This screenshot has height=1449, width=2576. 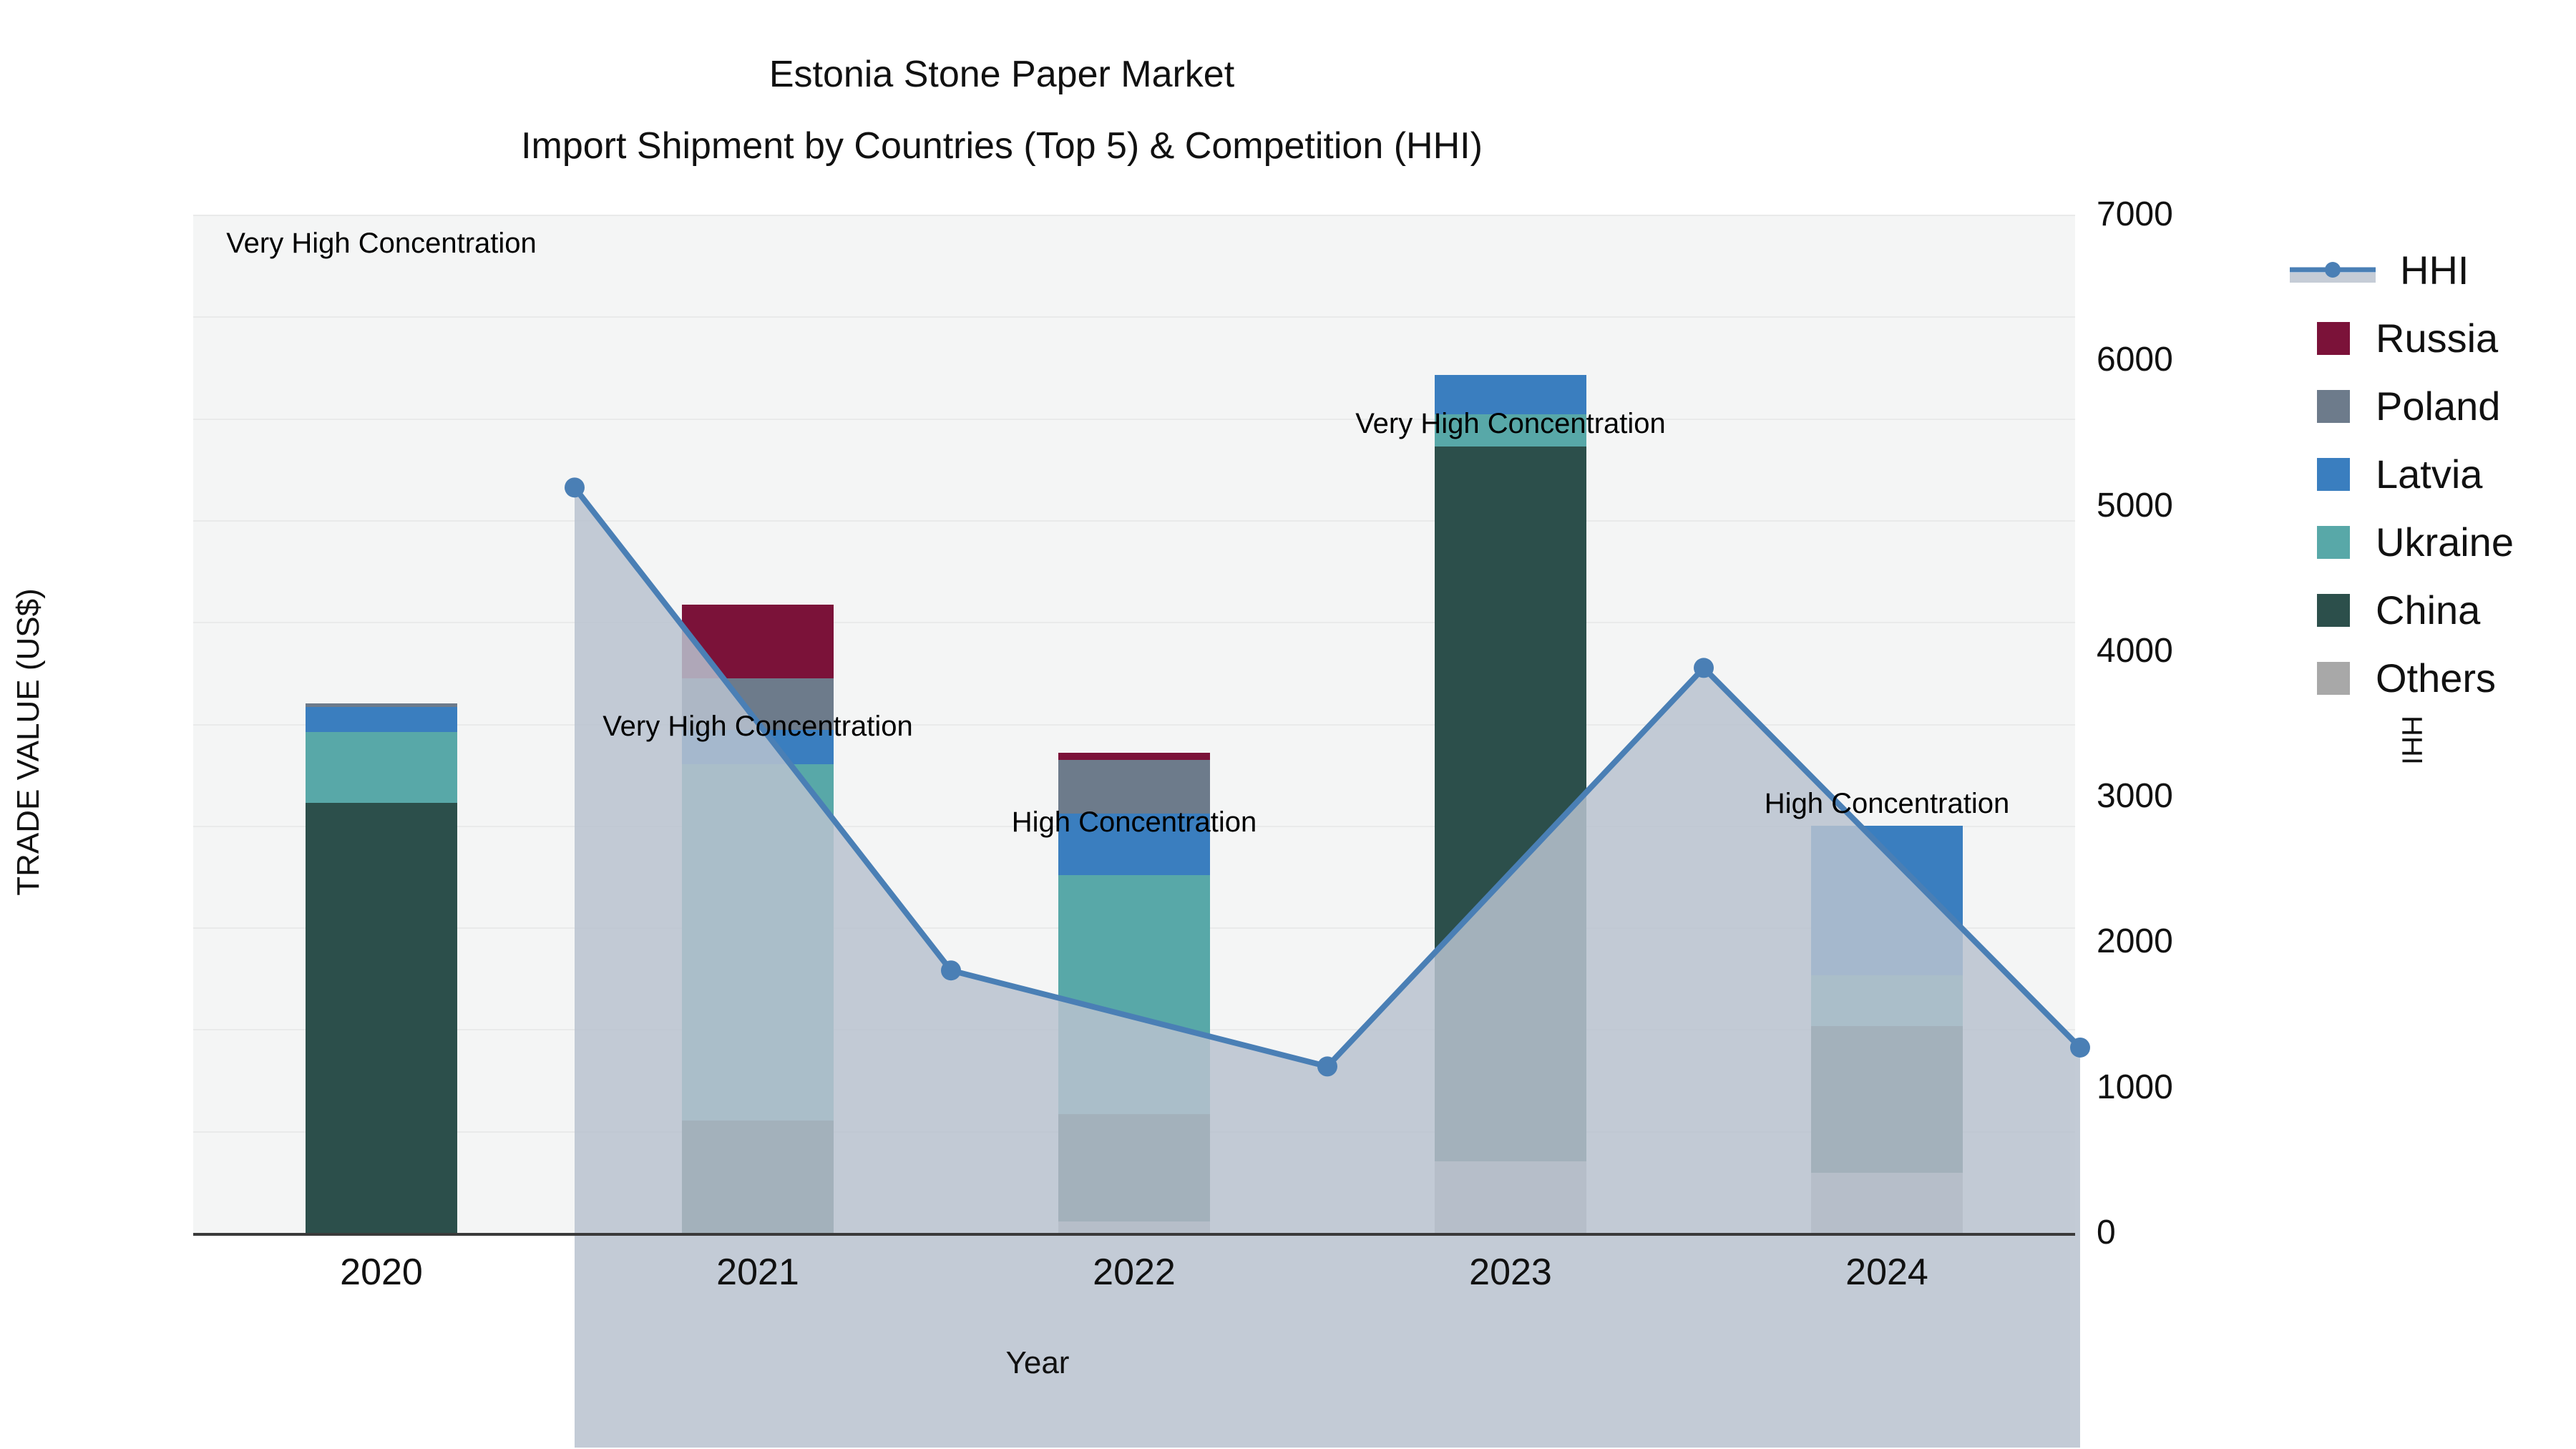 I want to click on bar-stack, so click(x=381, y=724).